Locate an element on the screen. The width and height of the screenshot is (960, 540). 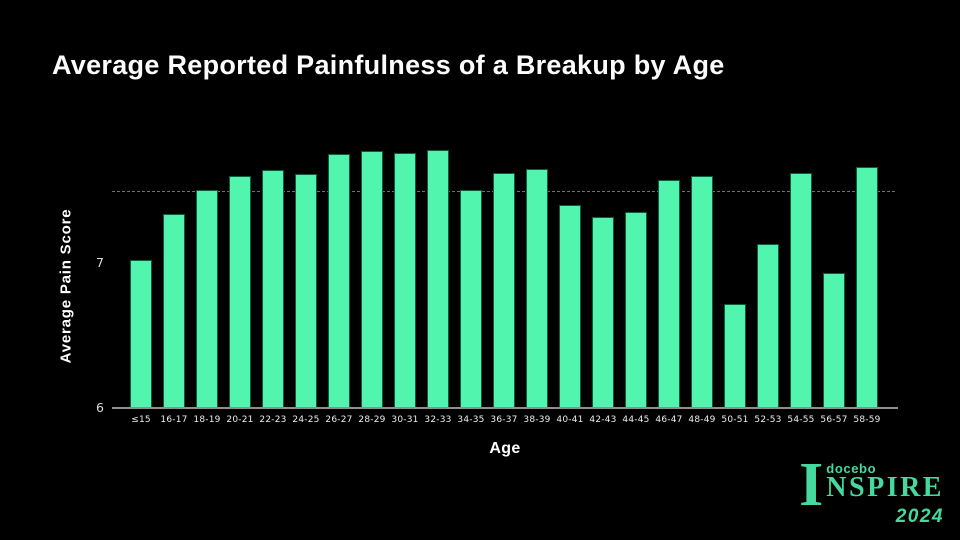
logo-year: 2024 is located at coordinates (919, 516).